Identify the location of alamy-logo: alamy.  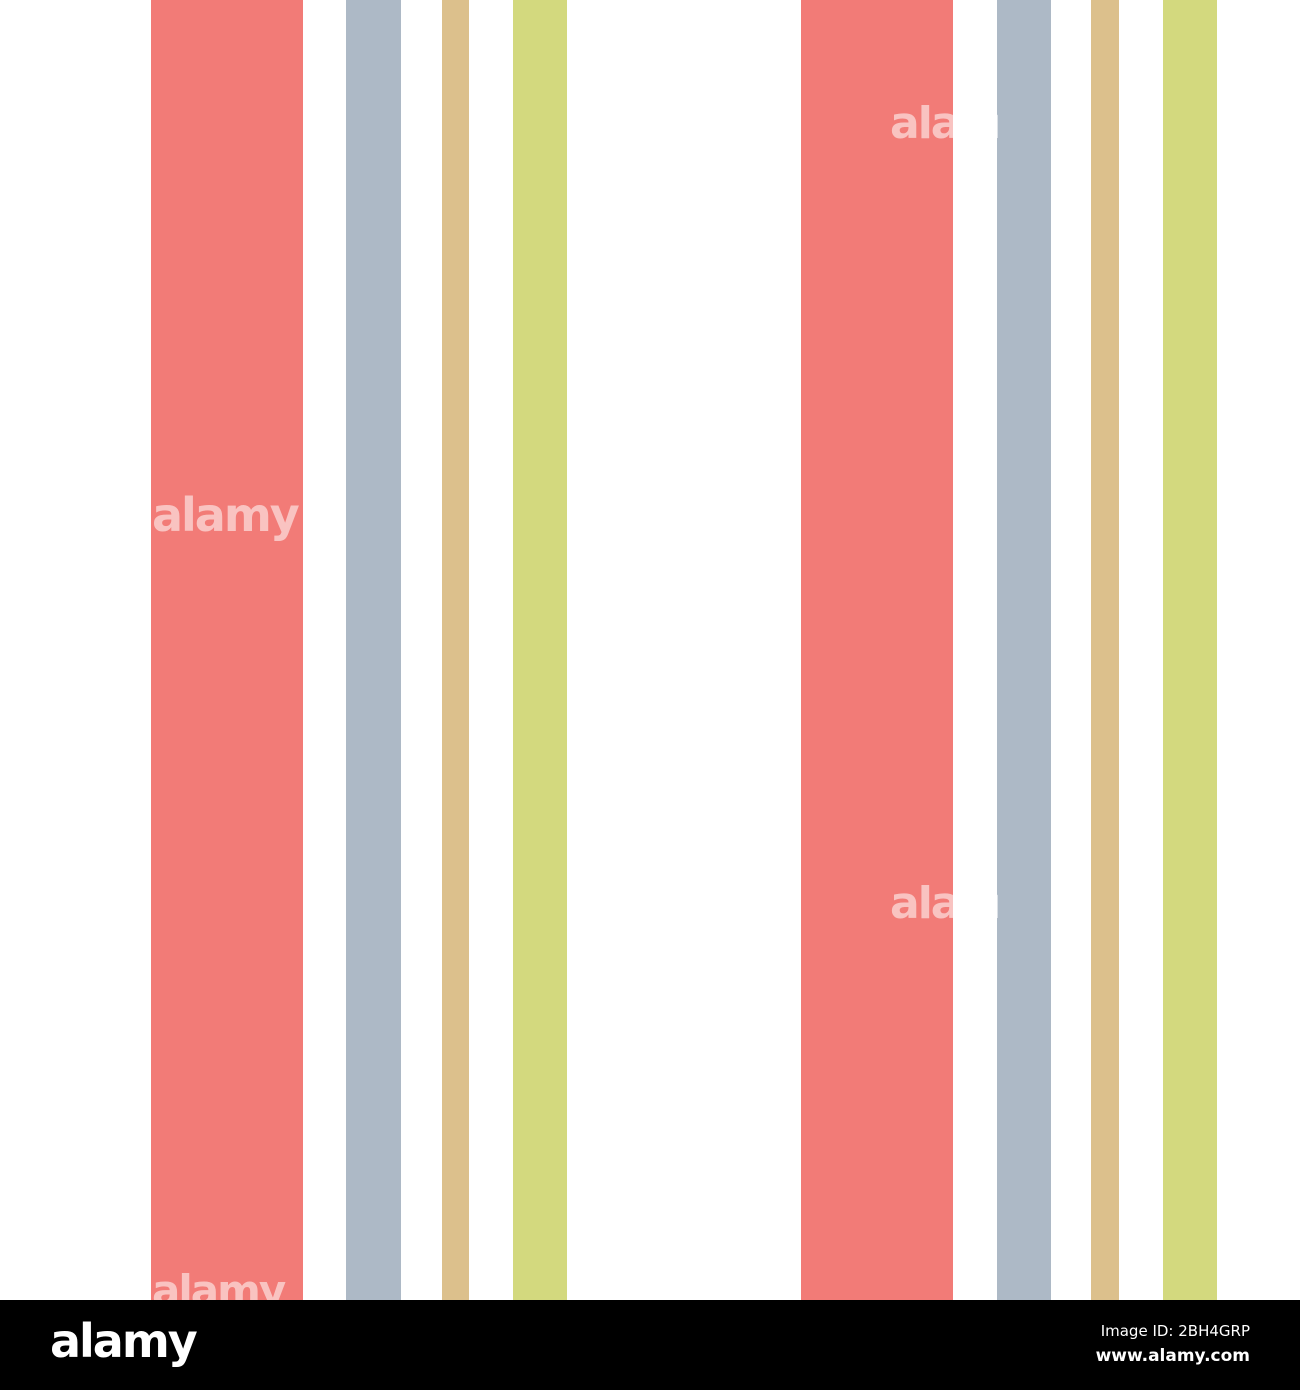
(124, 1341).